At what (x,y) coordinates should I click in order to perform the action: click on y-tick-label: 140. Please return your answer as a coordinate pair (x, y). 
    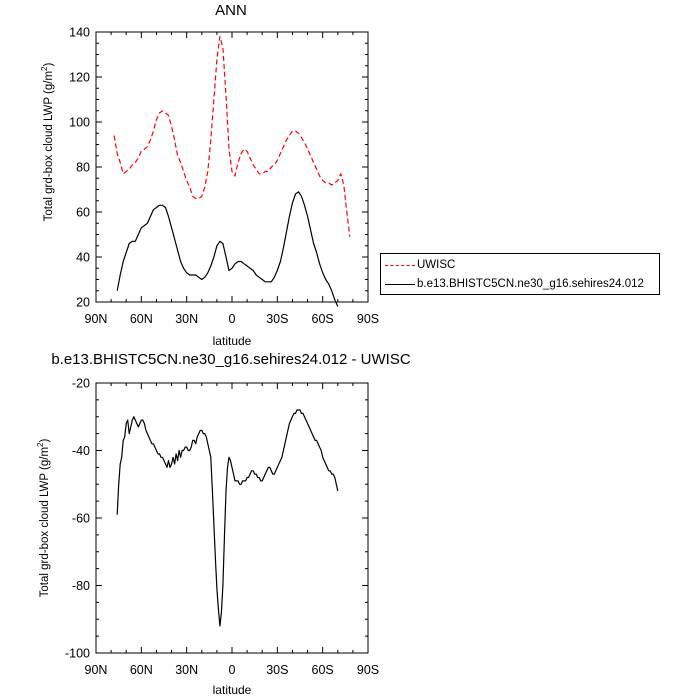
    Looking at the image, I should click on (79, 33).